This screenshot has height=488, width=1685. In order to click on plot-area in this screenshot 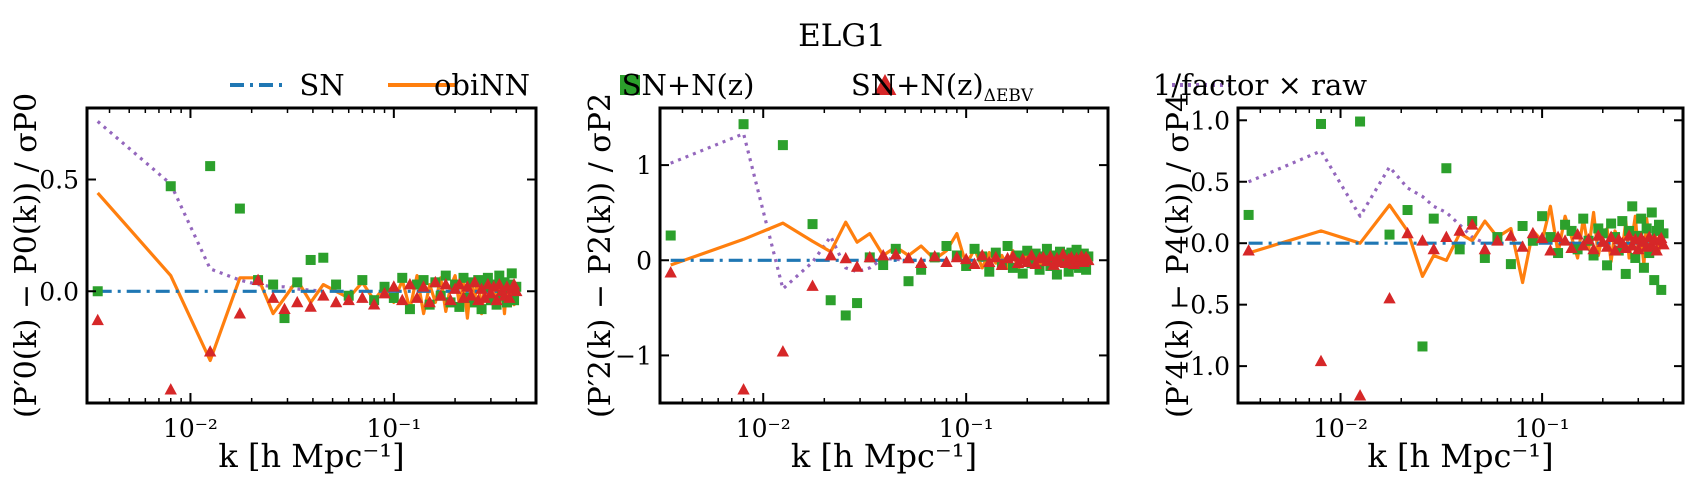, I will do `click(307, 257)`.